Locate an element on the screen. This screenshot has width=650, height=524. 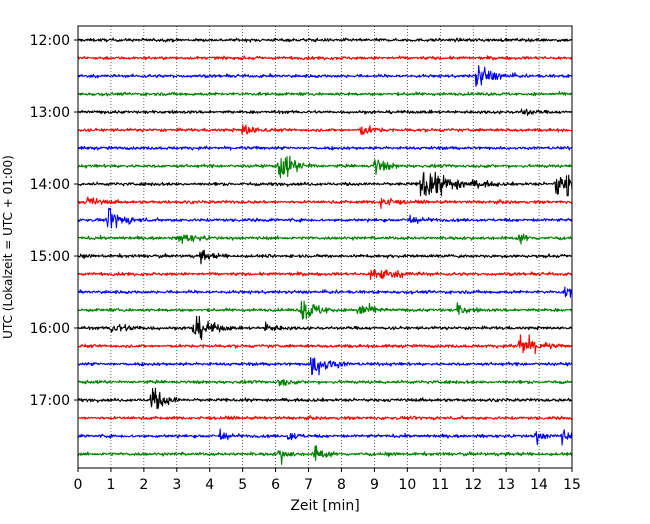
x-tick-label: 15 is located at coordinates (572, 485).